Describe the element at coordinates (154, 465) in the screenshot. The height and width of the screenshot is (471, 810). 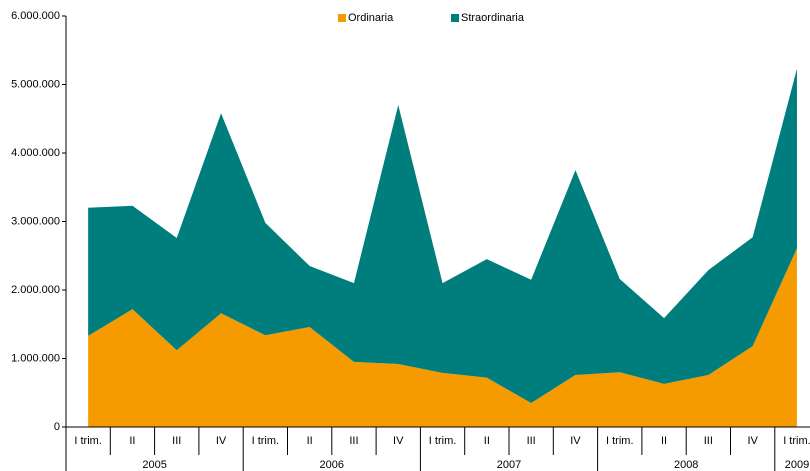
I see `year-label: 2005` at that location.